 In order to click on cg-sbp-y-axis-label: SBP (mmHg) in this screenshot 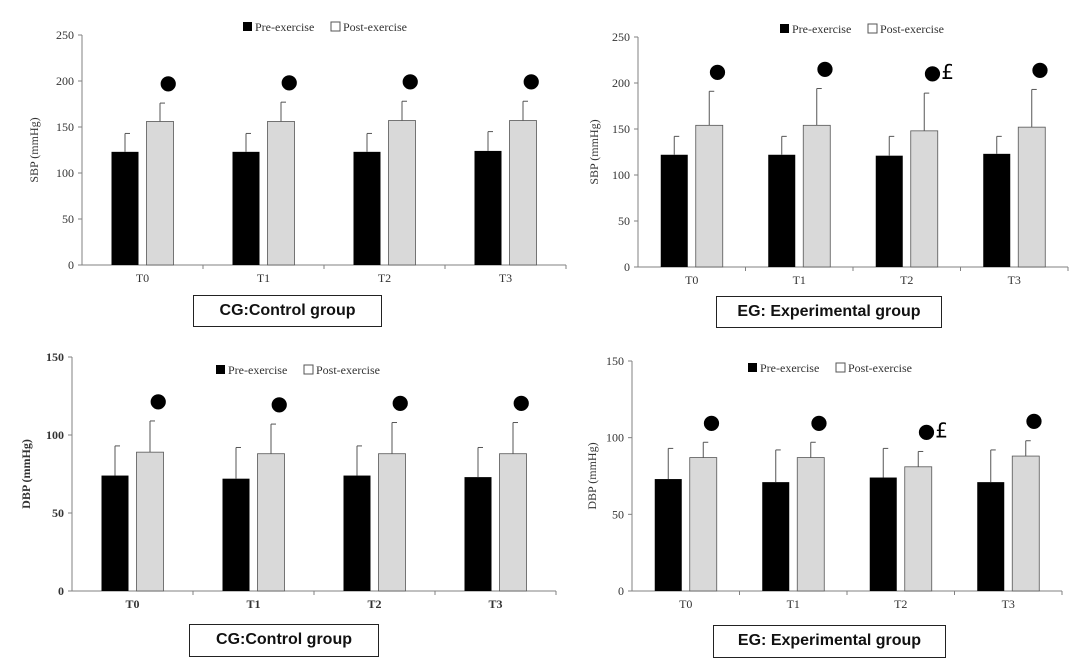, I will do `click(34, 149)`.